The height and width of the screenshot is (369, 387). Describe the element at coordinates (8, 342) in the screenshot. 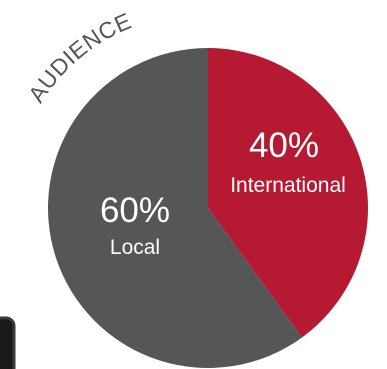

I see `dark-corner-frame` at that location.